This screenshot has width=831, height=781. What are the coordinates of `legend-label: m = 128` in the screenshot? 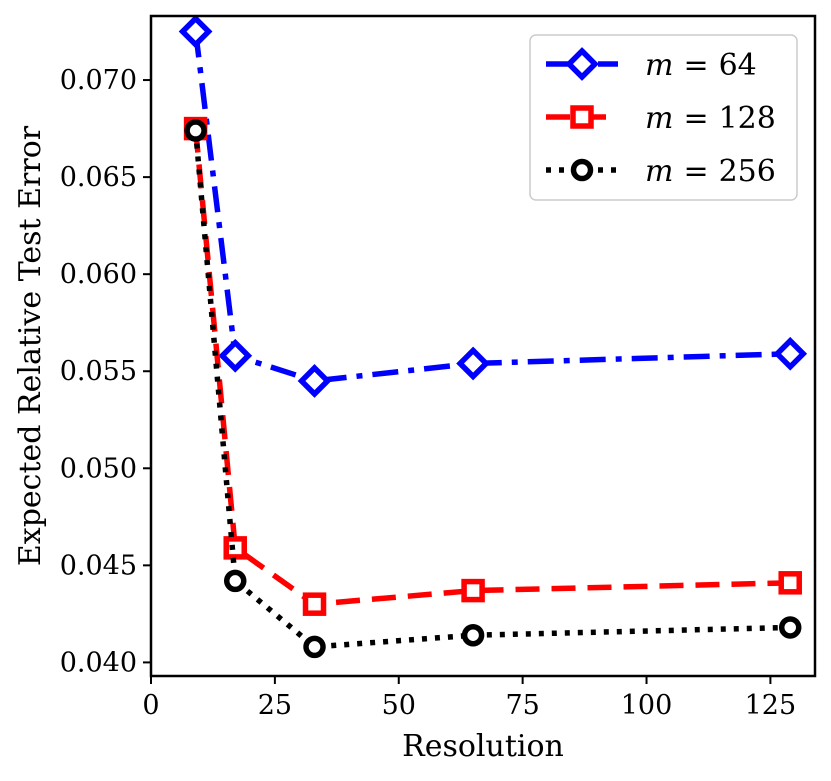 It's located at (710, 118).